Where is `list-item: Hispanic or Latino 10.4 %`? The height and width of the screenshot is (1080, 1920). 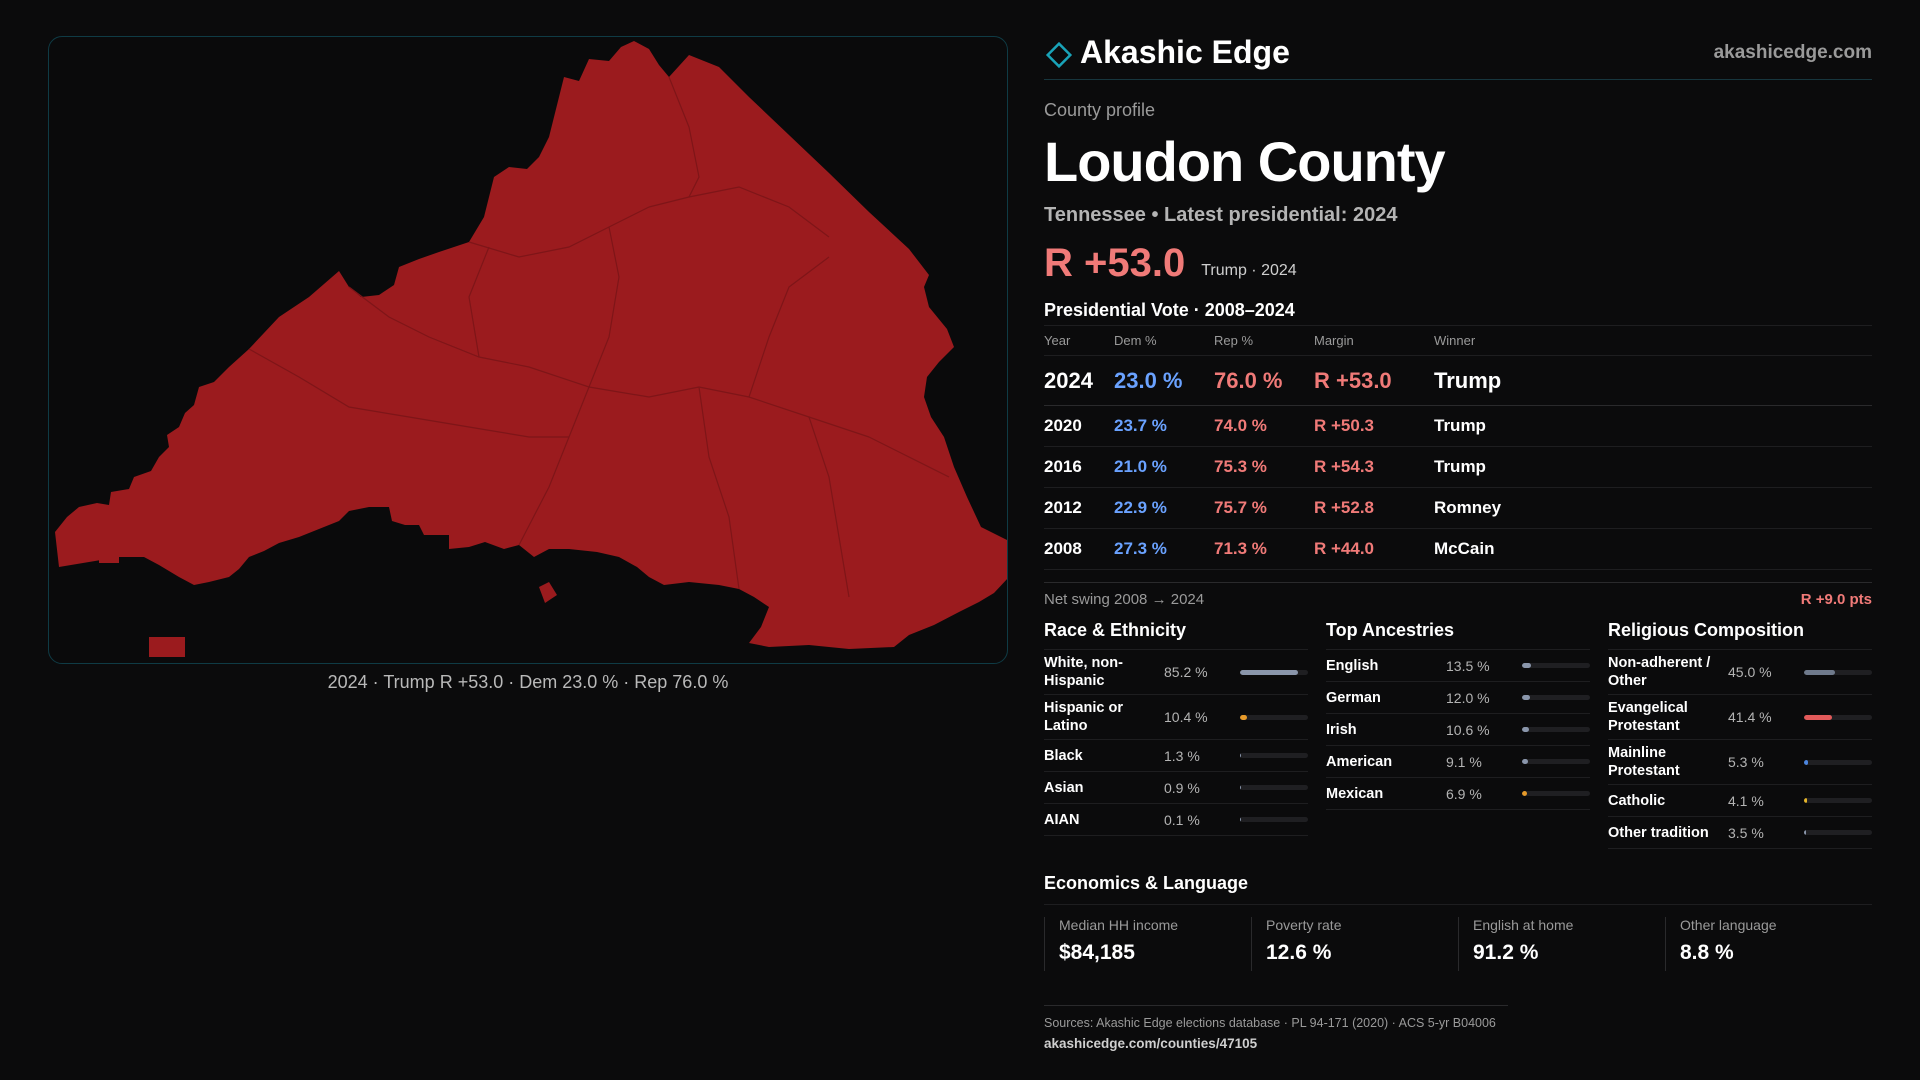 list-item: Hispanic or Latino 10.4 % is located at coordinates (1176, 717).